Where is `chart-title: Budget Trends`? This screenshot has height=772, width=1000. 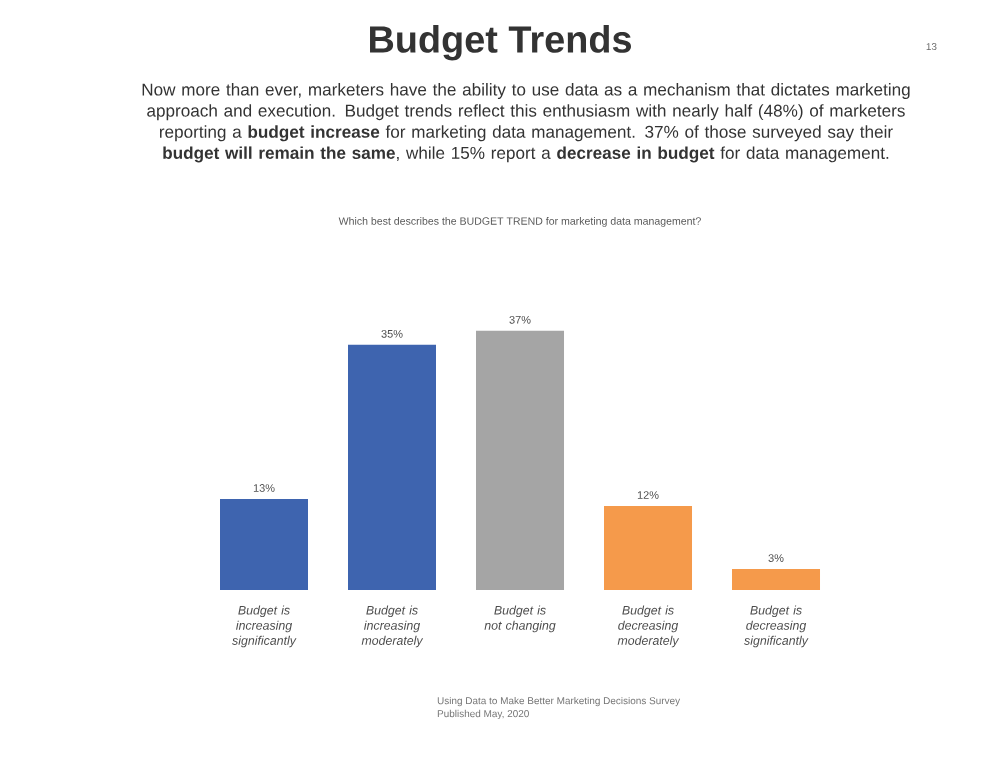
chart-title: Budget Trends is located at coordinates (500, 43).